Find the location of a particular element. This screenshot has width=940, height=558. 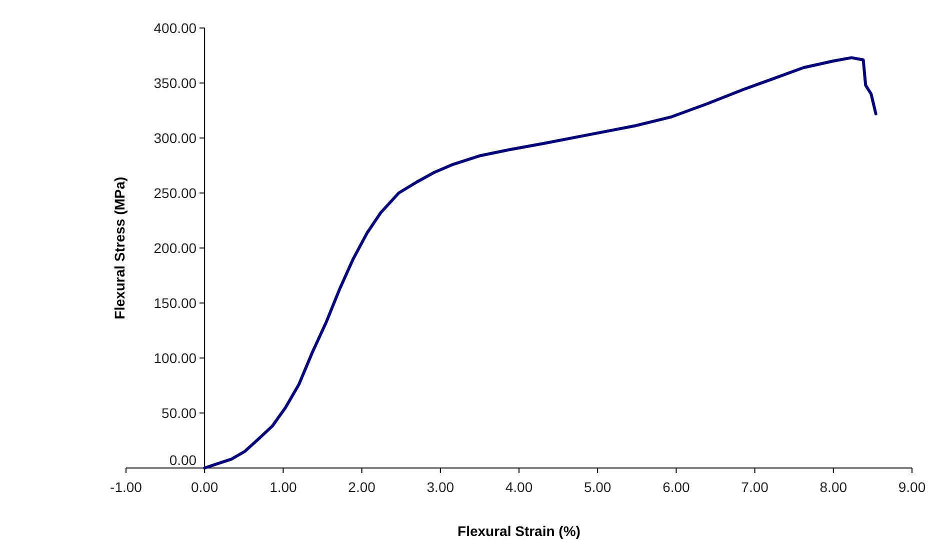

y-tick-label: 400.00 is located at coordinates (175, 28).